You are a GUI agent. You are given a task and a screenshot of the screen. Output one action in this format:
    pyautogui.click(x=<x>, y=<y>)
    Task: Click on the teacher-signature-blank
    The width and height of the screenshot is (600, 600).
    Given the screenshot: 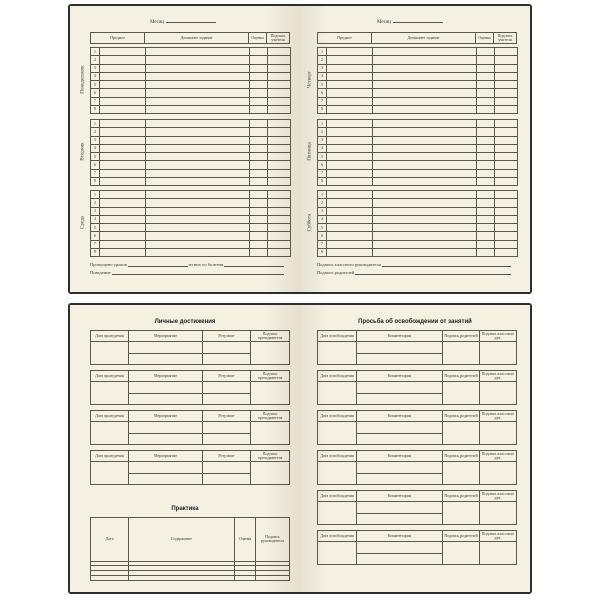 What is the action you would take?
    pyautogui.click(x=446, y=264)
    